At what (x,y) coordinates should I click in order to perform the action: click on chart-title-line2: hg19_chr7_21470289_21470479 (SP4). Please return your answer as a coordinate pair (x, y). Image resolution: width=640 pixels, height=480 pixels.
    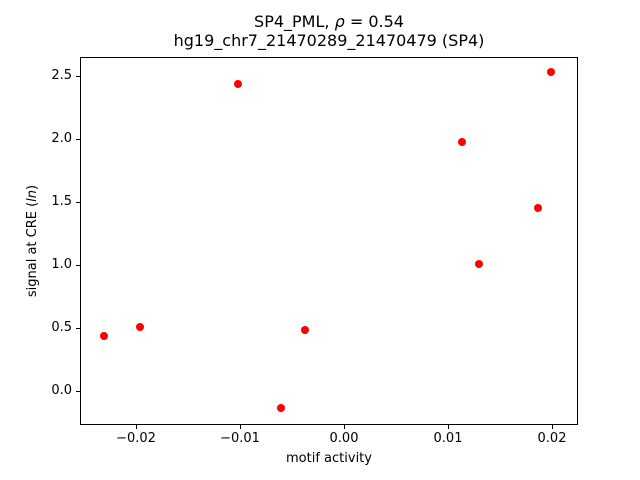
    Looking at the image, I should click on (329, 40).